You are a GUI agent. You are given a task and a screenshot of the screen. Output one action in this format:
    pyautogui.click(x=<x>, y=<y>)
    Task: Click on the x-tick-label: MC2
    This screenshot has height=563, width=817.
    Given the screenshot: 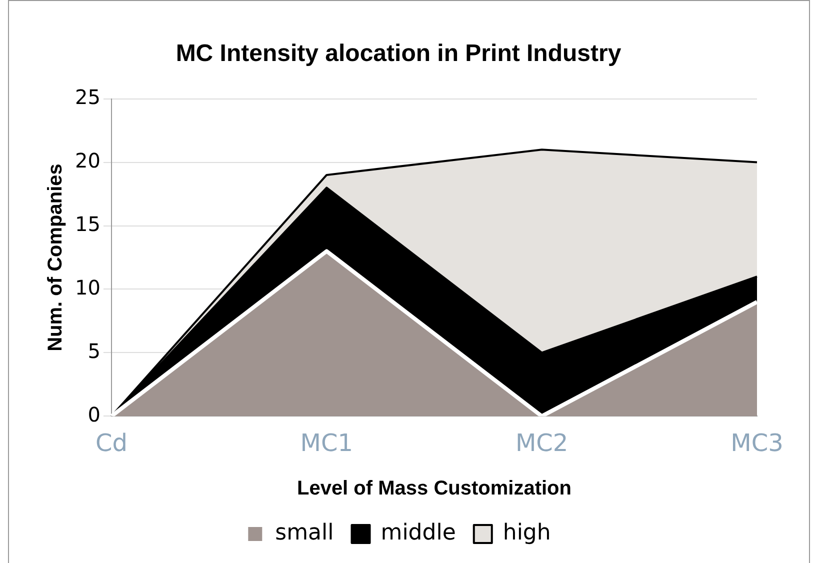 What is the action you would take?
    pyautogui.click(x=541, y=442)
    